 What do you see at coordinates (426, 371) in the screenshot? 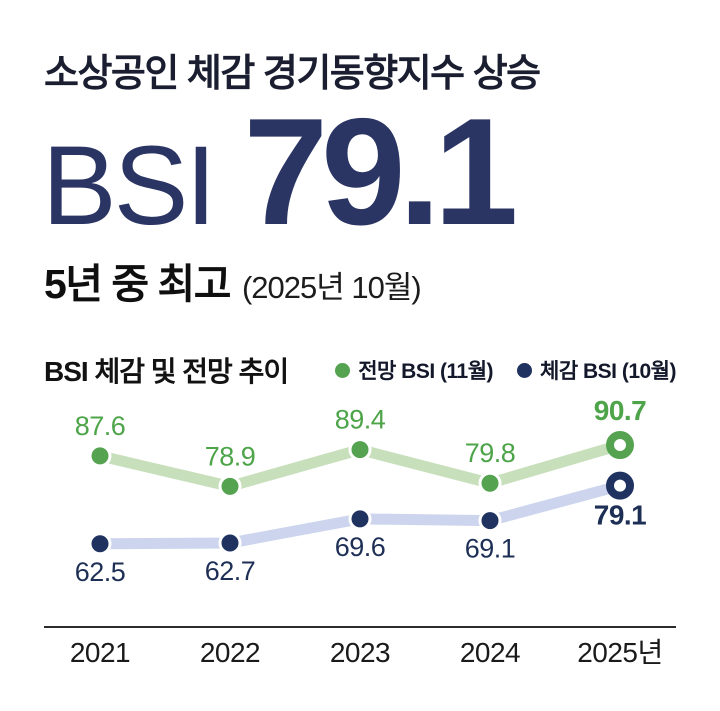
I see `legend-label-forecast: 전망 BSI (11월)` at bounding box center [426, 371].